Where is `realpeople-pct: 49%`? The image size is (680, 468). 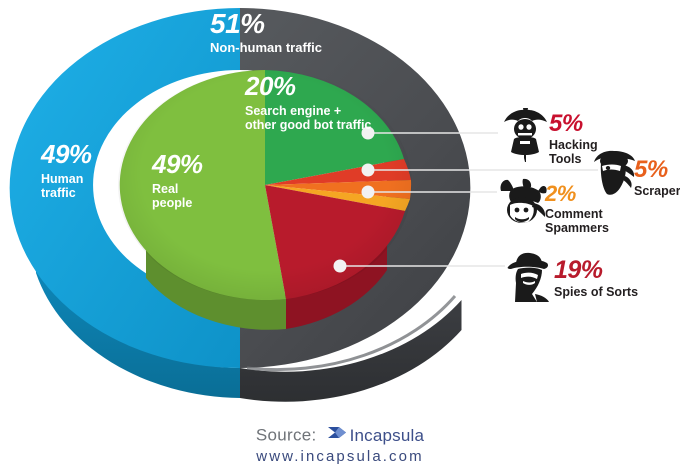 realpeople-pct: 49% is located at coordinates (177, 164).